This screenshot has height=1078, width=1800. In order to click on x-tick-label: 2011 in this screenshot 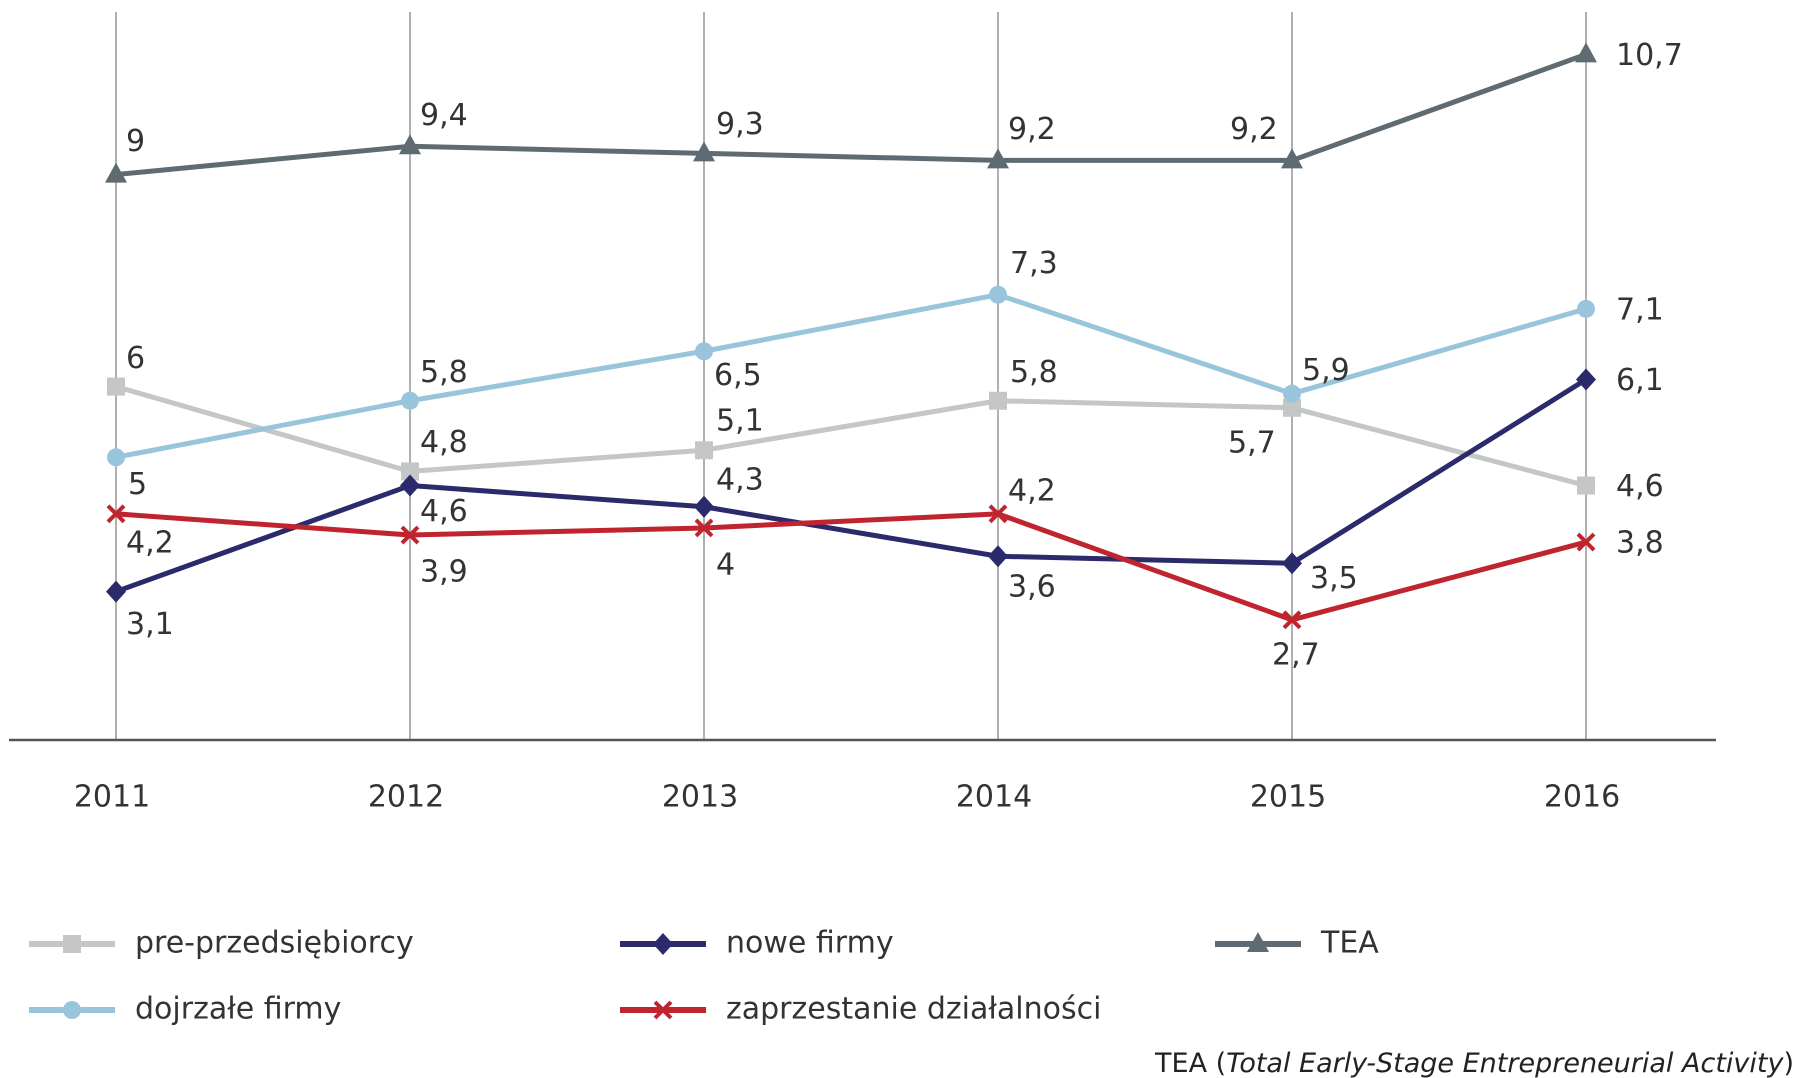, I will do `click(112, 797)`.